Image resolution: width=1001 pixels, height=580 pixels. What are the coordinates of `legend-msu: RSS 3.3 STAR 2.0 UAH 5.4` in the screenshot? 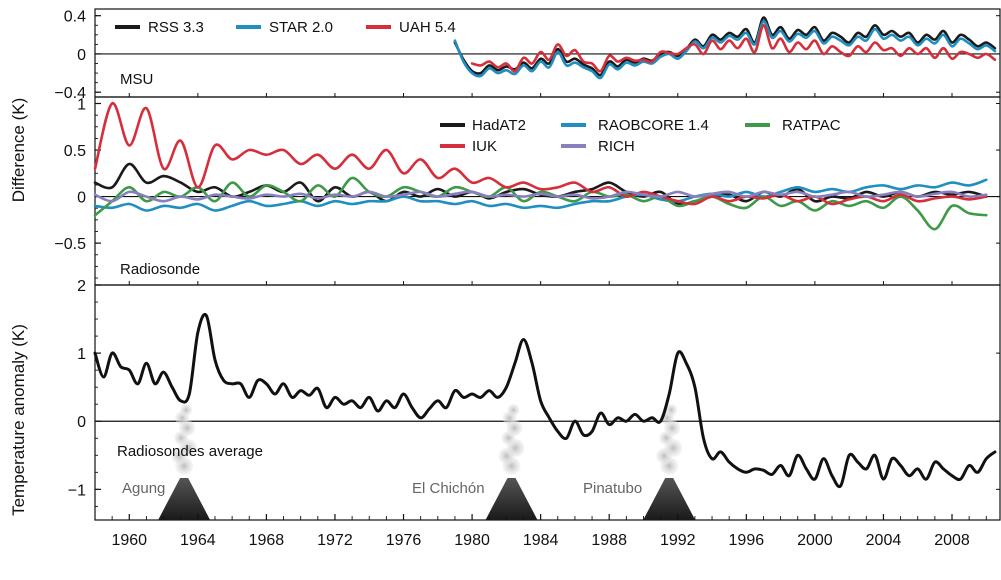 It's located at (285, 27).